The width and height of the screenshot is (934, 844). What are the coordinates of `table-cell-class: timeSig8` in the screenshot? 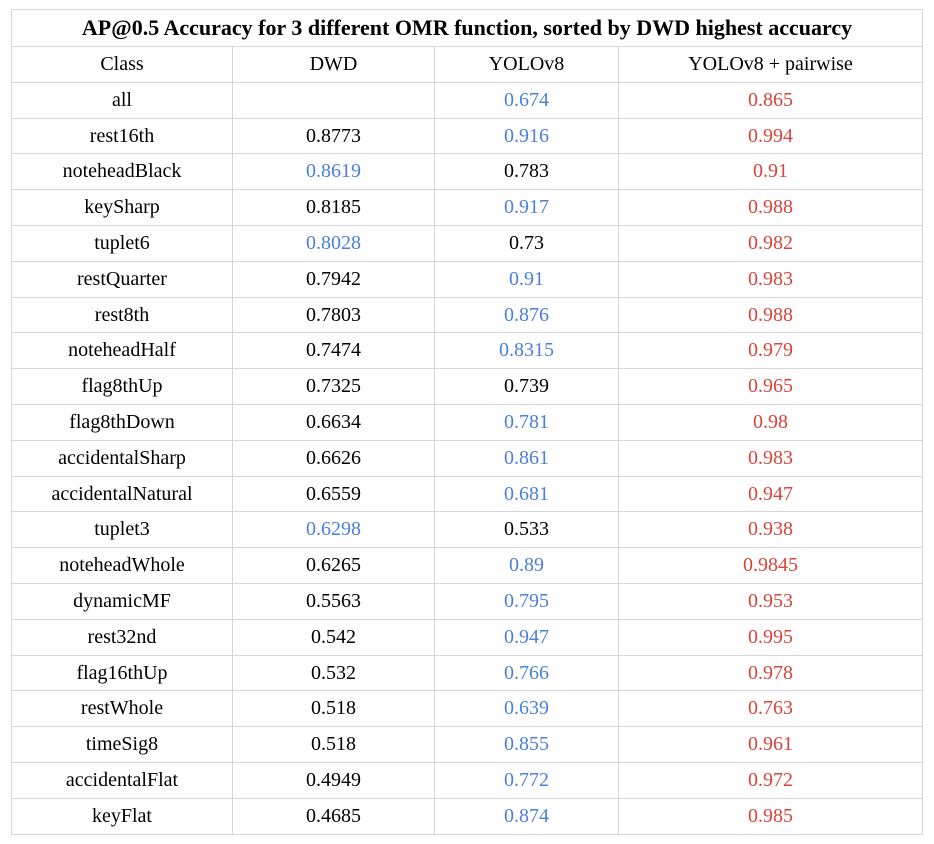 It's located at (122, 744).